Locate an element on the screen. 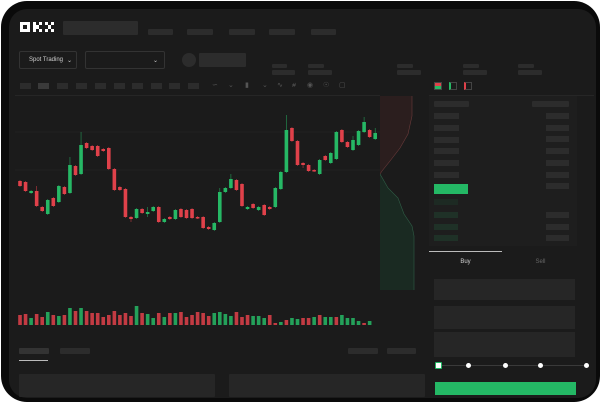 The height and width of the screenshot is (405, 603). tab-order-history is located at coordinates (75, 351).